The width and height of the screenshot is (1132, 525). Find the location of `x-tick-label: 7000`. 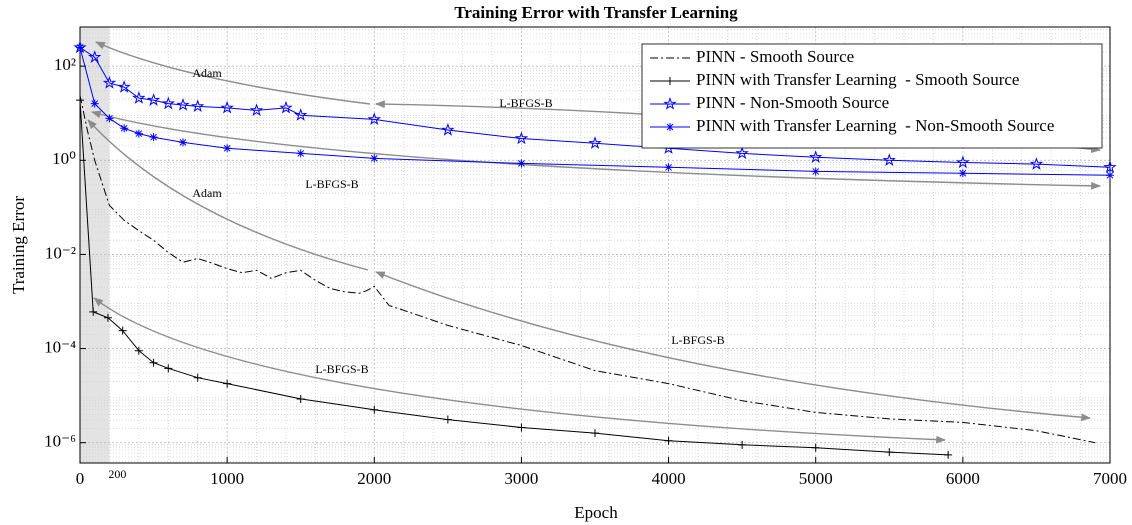

x-tick-label: 7000 is located at coordinates (1110, 478).